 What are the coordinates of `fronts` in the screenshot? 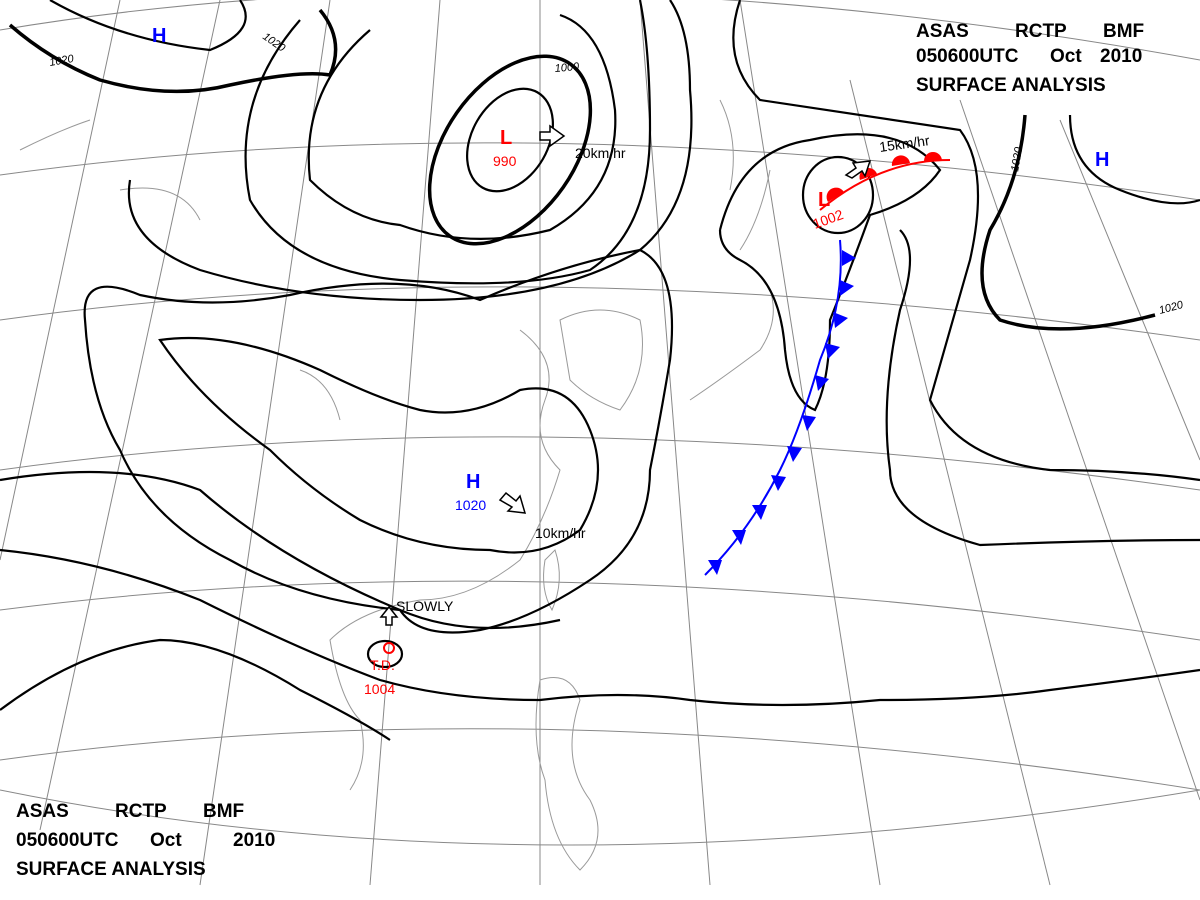 It's located at (827, 364).